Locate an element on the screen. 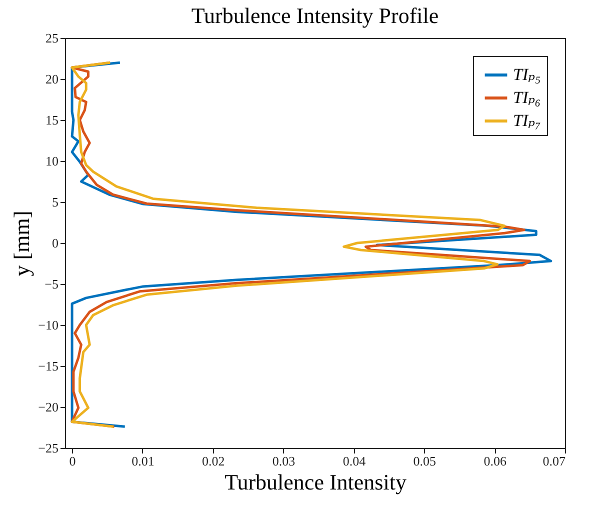 Image resolution: width=595 pixels, height=506 pixels. y-tick-label: 15 is located at coordinates (52, 120).